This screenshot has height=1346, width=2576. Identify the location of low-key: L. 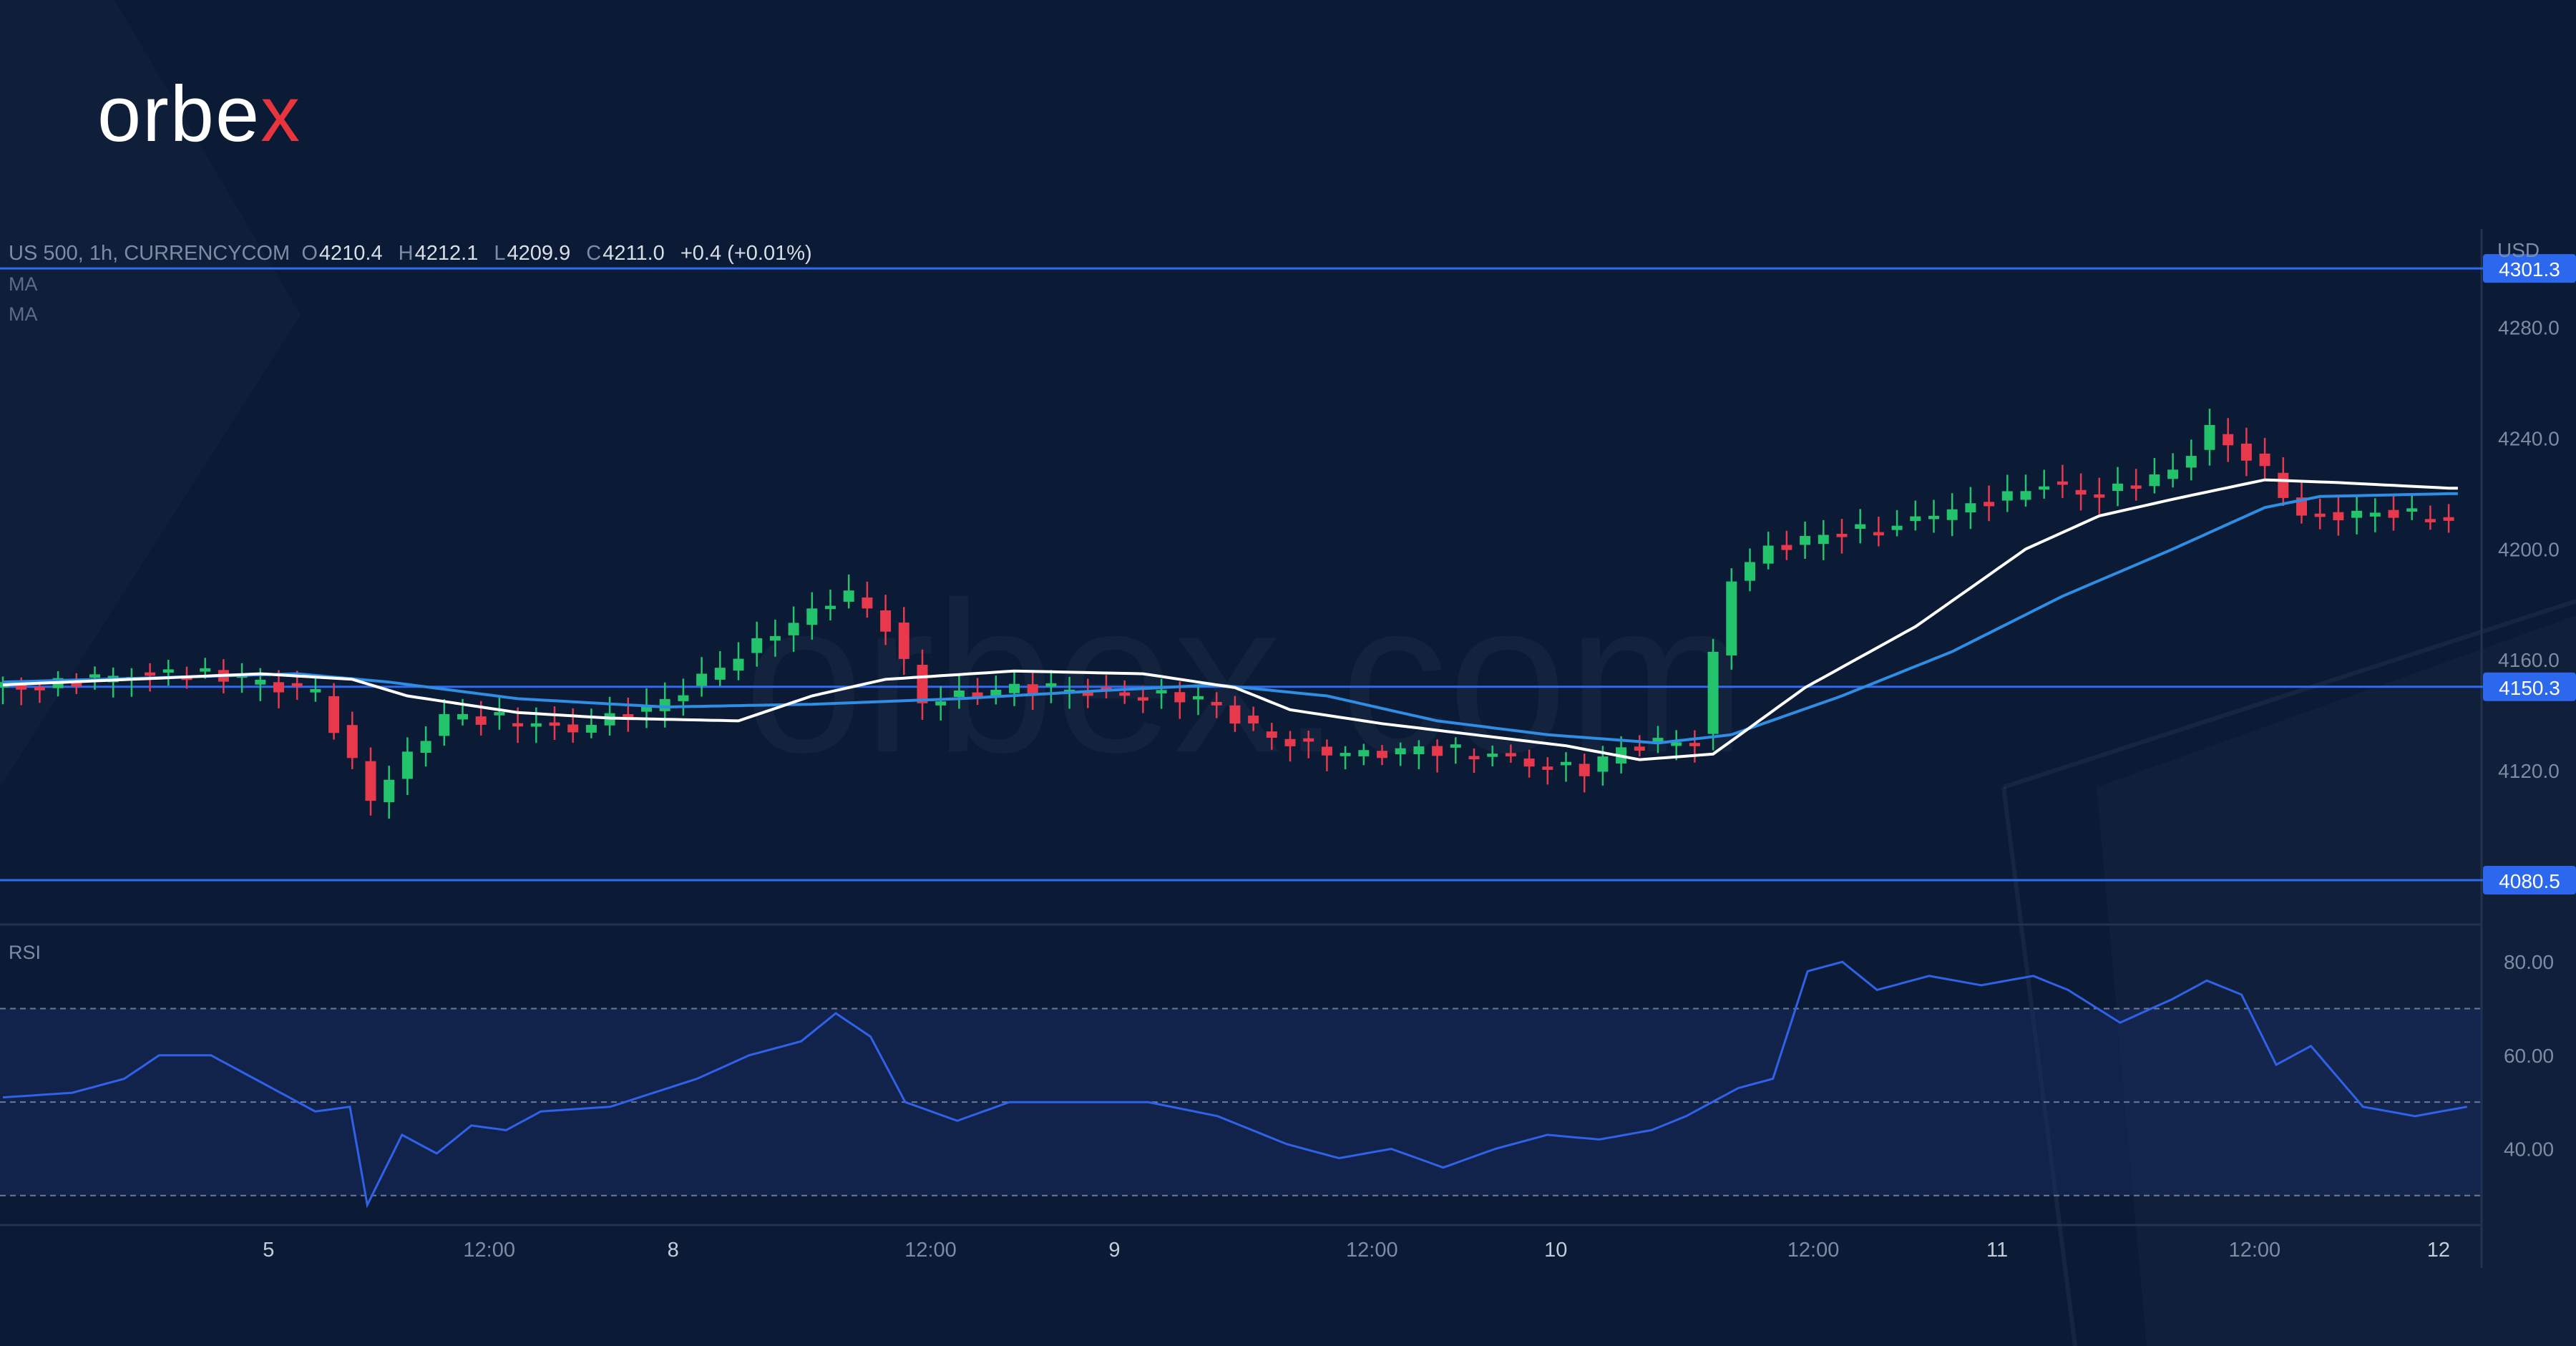
(500, 253).